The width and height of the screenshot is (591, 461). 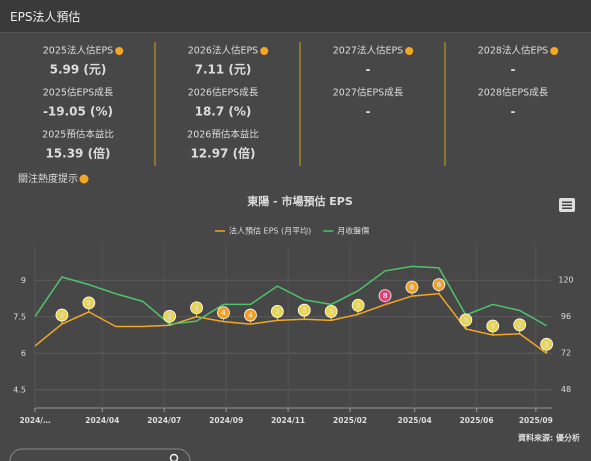 I want to click on search-box, so click(x=100, y=454).